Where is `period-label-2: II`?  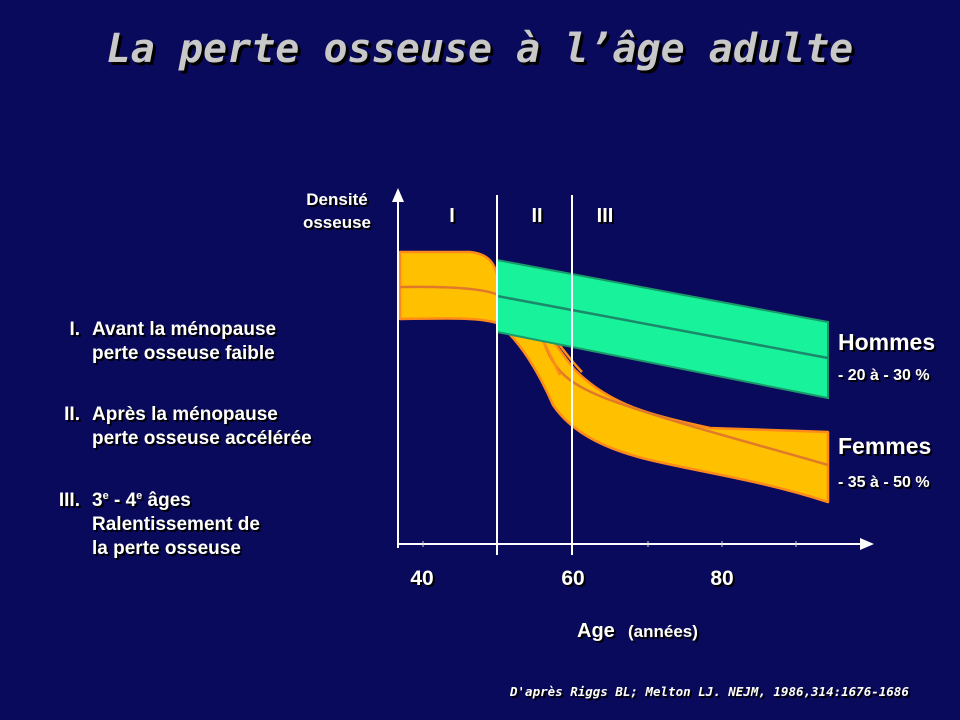
period-label-2: II is located at coordinates (536, 216).